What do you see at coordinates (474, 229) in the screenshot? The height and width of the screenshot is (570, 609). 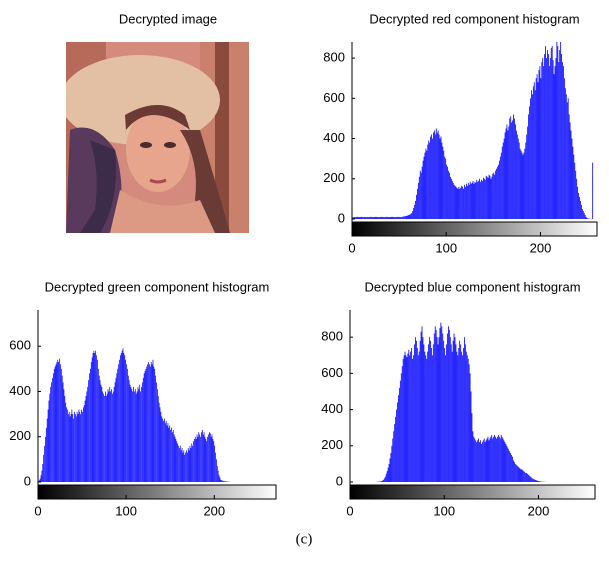 I see `colorbar` at bounding box center [474, 229].